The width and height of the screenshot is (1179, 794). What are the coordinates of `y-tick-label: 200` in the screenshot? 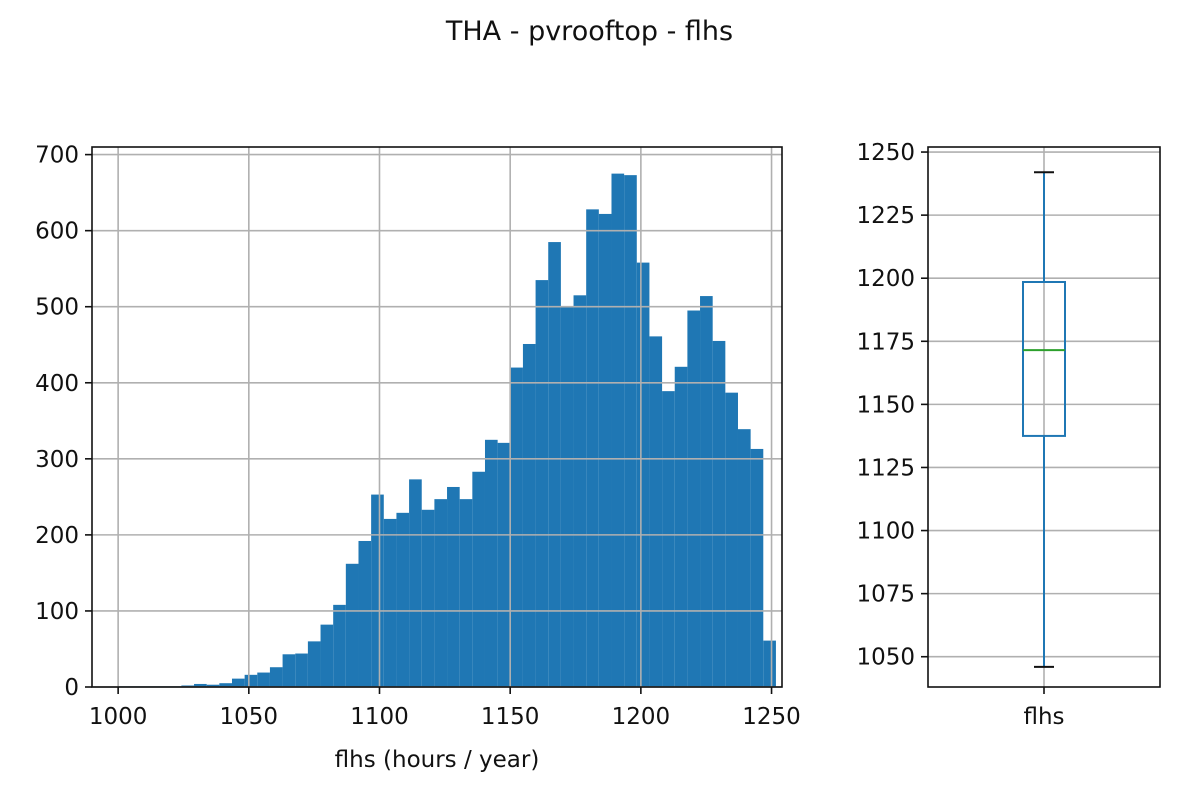 It's located at (57, 536).